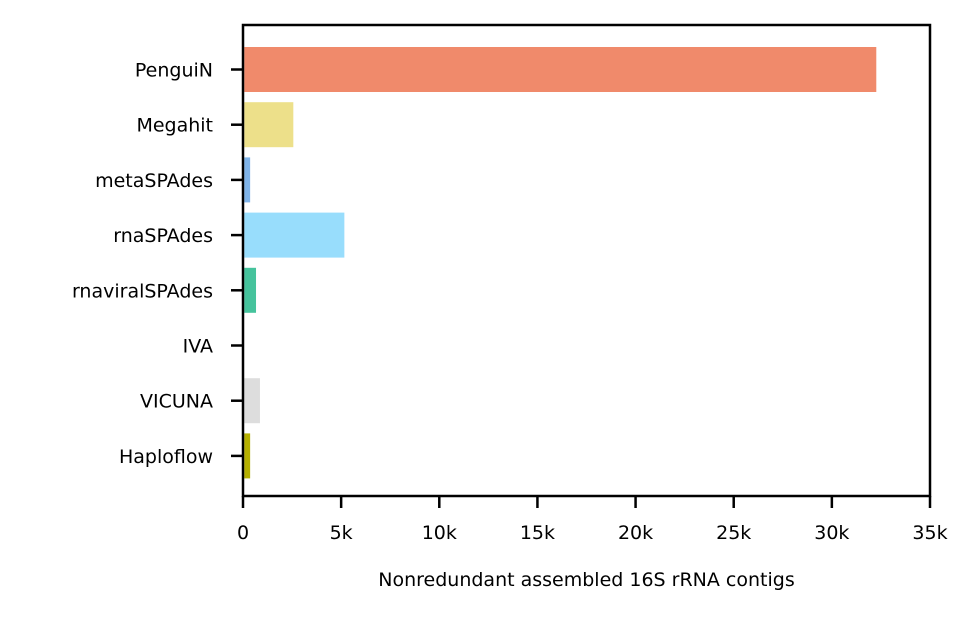 This screenshot has width=980, height=625. Describe the element at coordinates (560, 69) in the screenshot. I see `bar-penguin` at that location.